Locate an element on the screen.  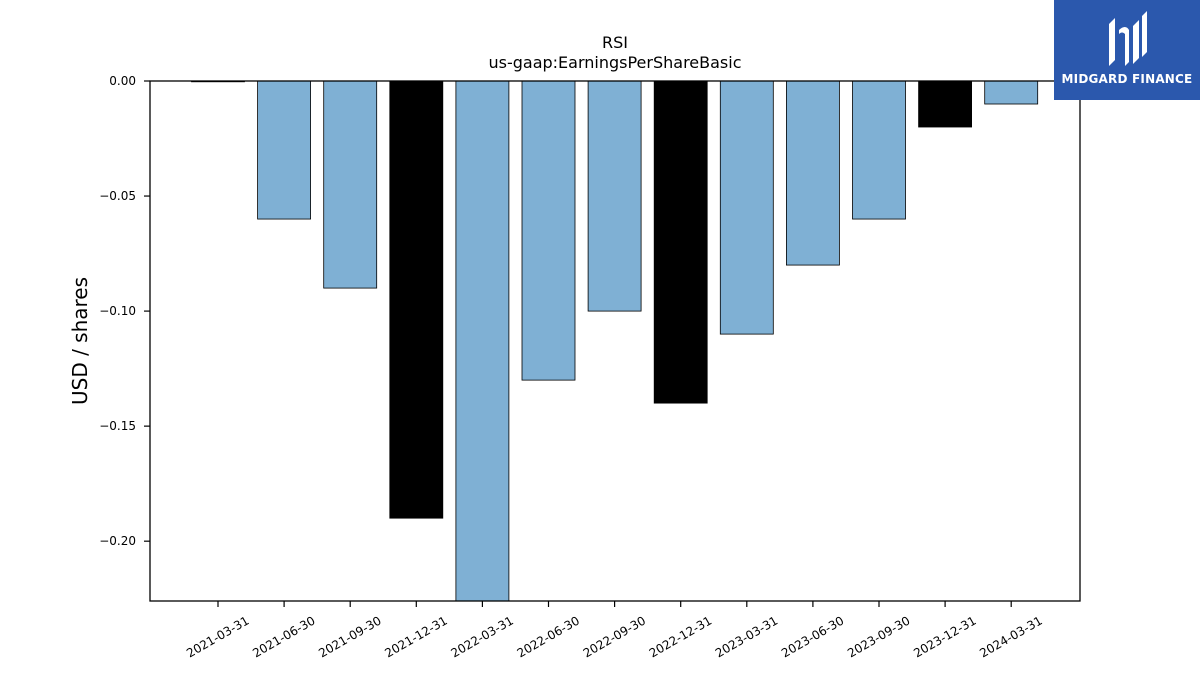
y-ticks-group: 0.00 −0.05 −0.10 −0.15 −0.20 is located at coordinates (124, 311).